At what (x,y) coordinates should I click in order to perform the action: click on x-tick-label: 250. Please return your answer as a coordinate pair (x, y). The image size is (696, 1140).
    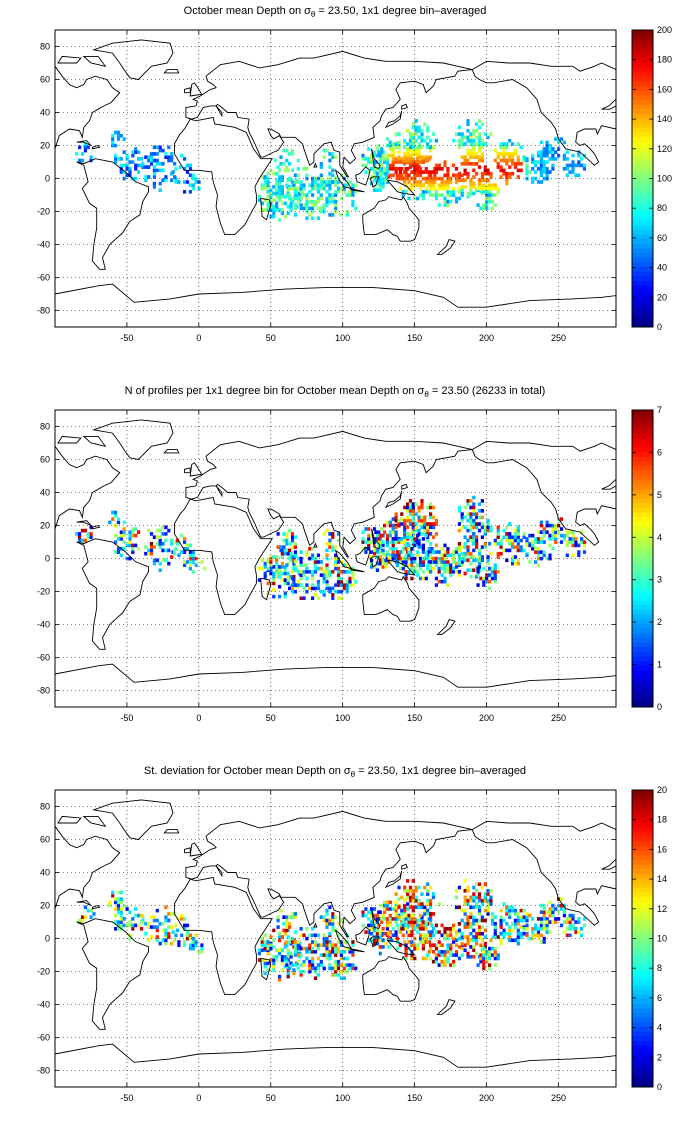
    Looking at the image, I should click on (558, 338).